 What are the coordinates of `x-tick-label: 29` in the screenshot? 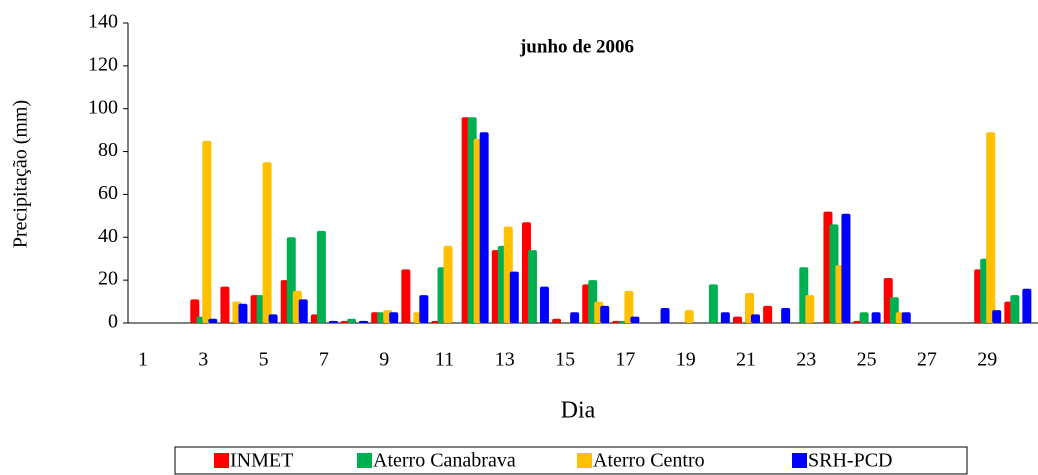 It's located at (987, 360).